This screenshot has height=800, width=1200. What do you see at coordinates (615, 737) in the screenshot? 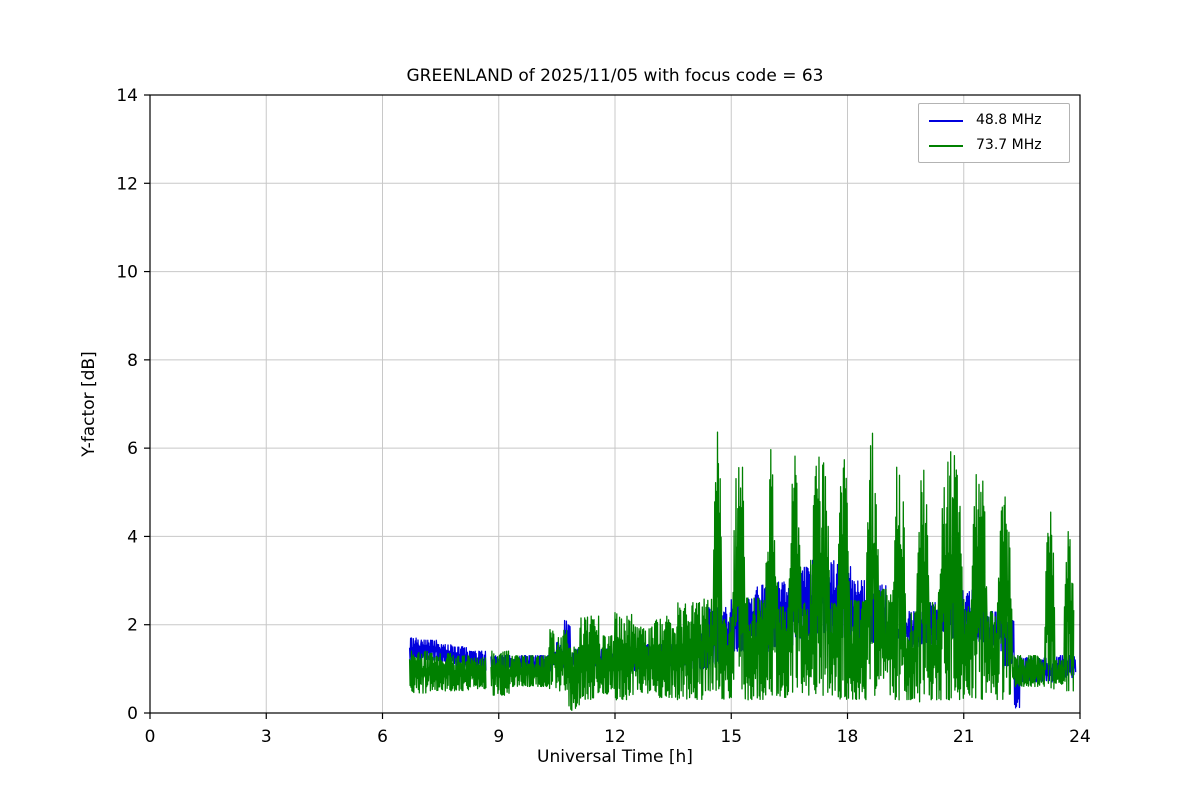
I see `x-tick-label: 12` at bounding box center [615, 737].